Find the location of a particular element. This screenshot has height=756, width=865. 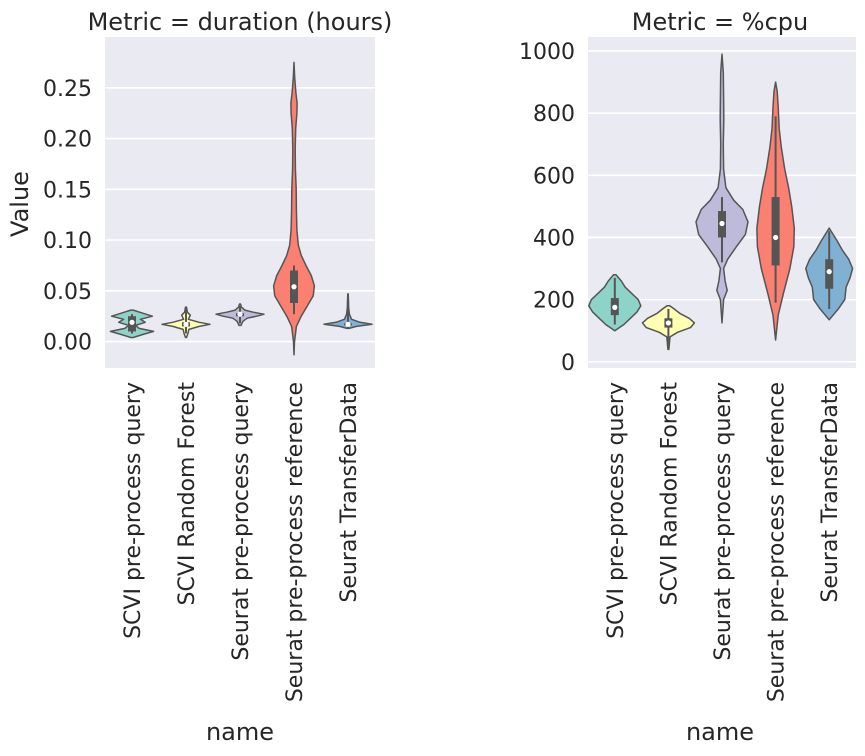

x-axis-label-cpu: name is located at coordinates (720, 732).